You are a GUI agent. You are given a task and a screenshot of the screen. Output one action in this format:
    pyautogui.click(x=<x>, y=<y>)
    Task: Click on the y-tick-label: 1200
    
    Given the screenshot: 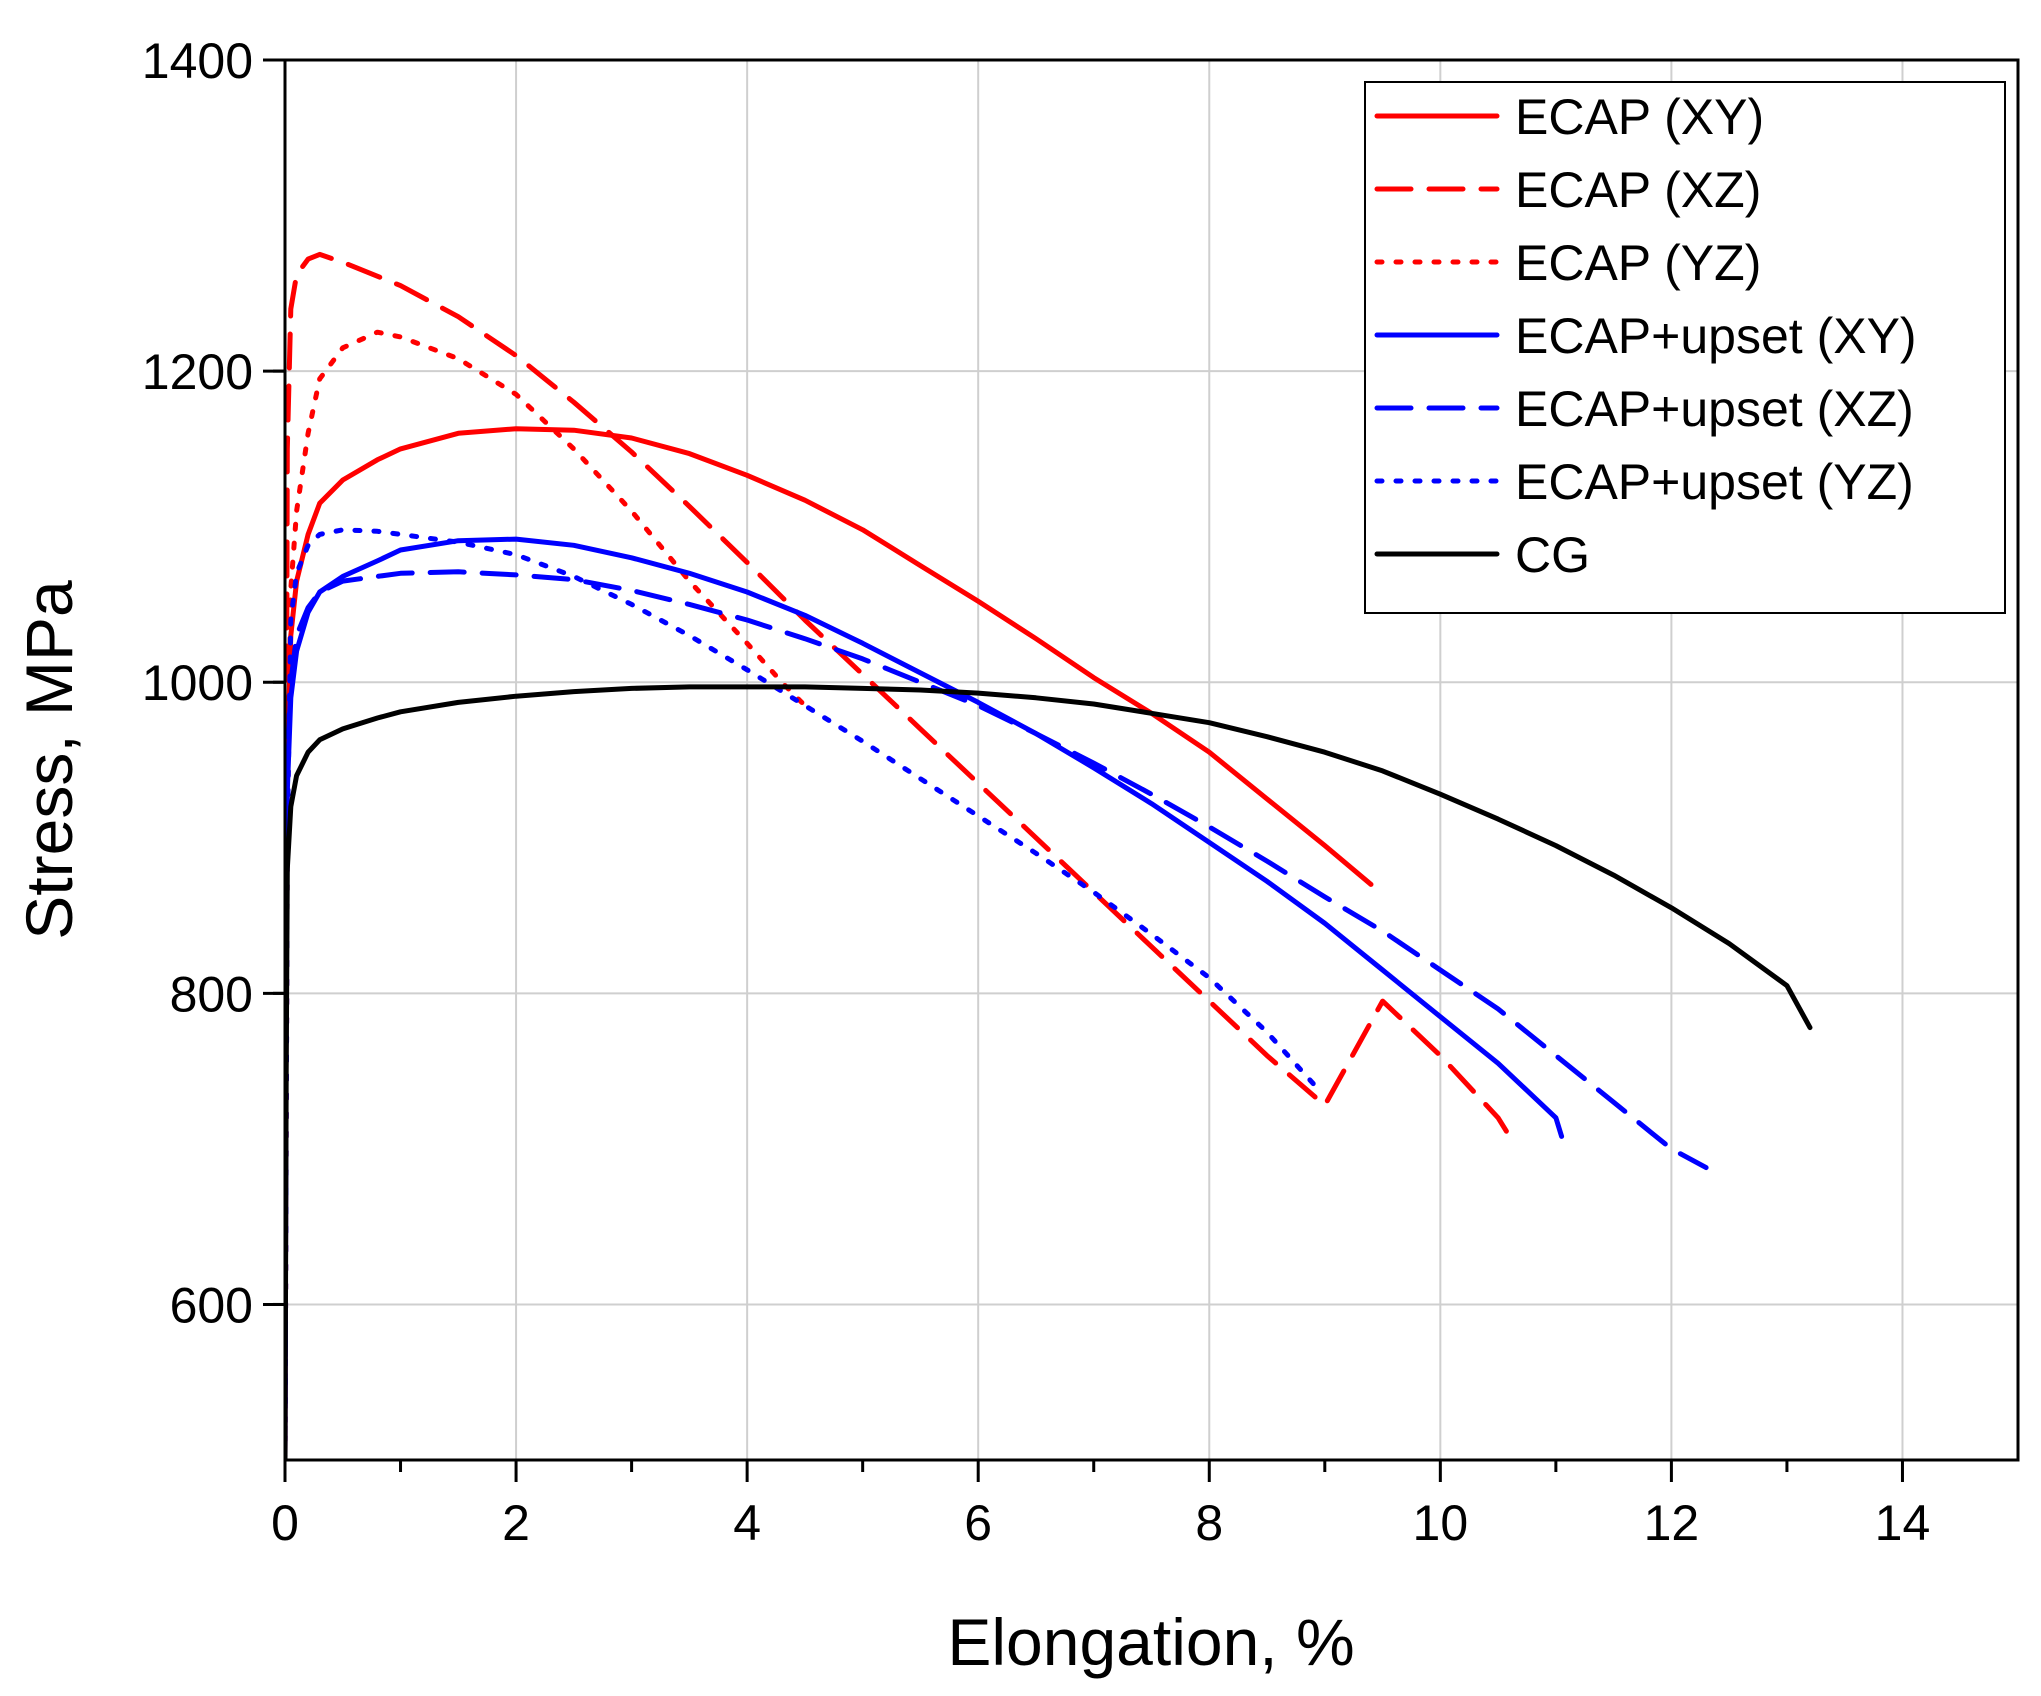 What is the action you would take?
    pyautogui.click(x=197, y=372)
    